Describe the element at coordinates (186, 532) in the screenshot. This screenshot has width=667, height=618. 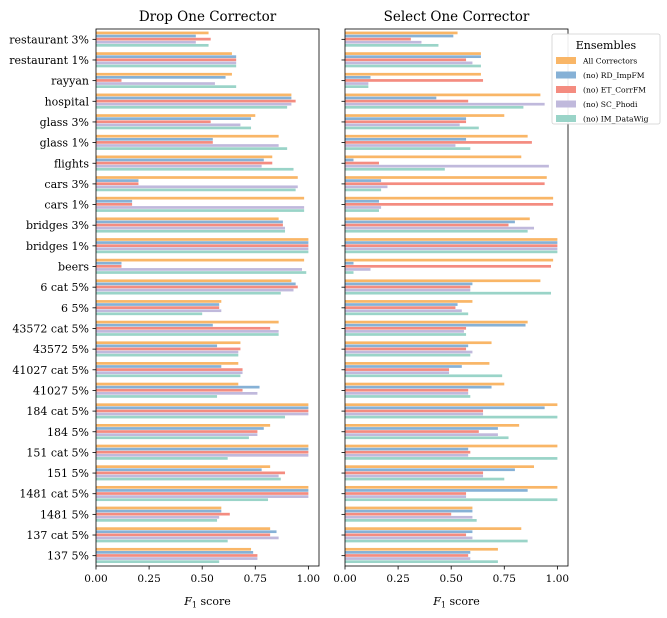
I see `bar-137-cat-5--series-2` at that location.